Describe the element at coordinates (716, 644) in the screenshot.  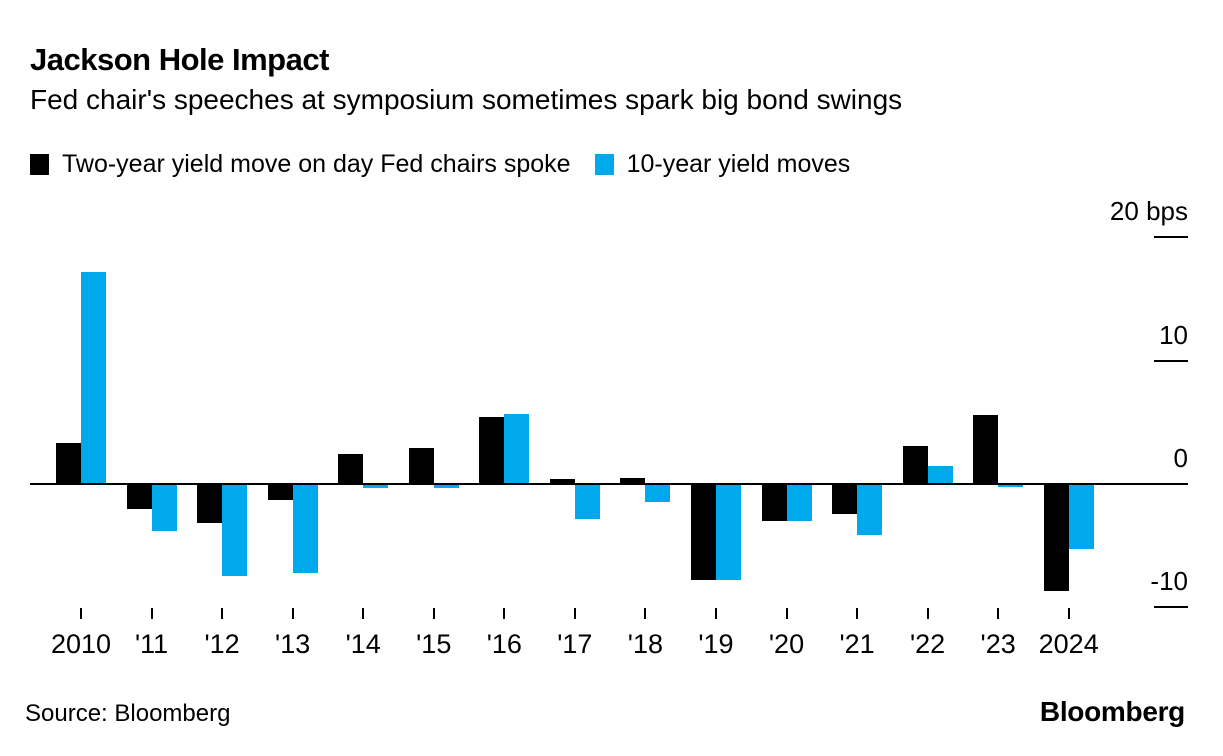
I see `x-label-'19: '19` at that location.